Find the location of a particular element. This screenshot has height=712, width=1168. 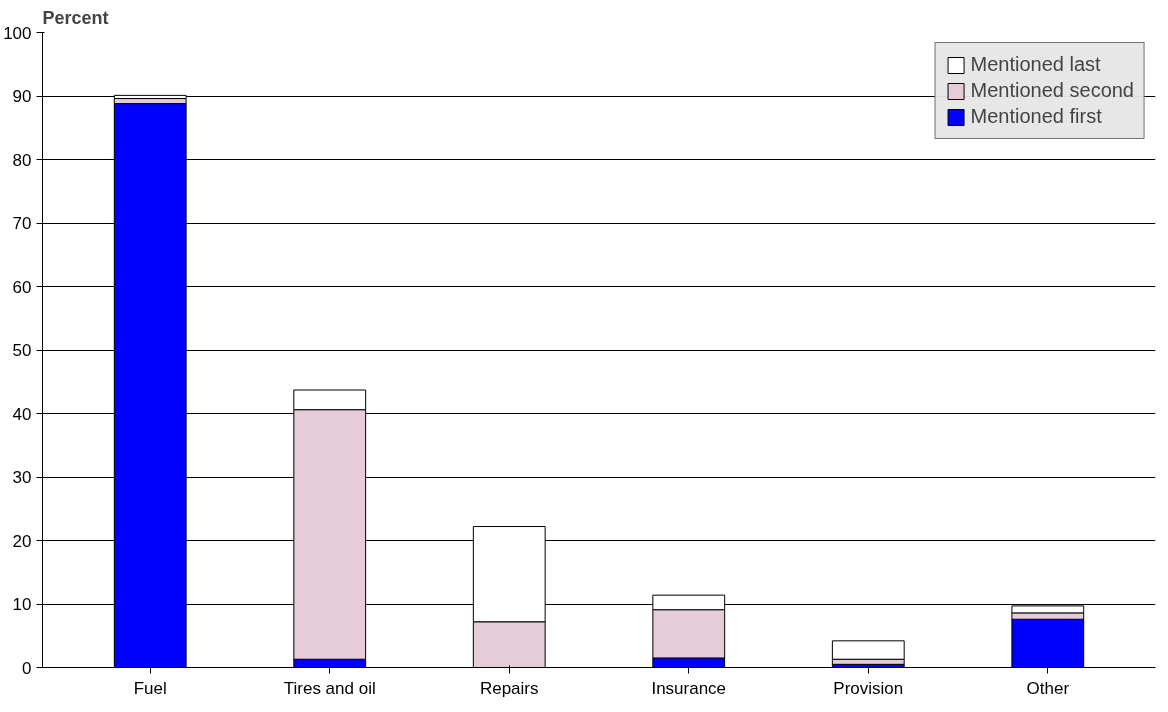

x-tick-label: Provision is located at coordinates (868, 688).